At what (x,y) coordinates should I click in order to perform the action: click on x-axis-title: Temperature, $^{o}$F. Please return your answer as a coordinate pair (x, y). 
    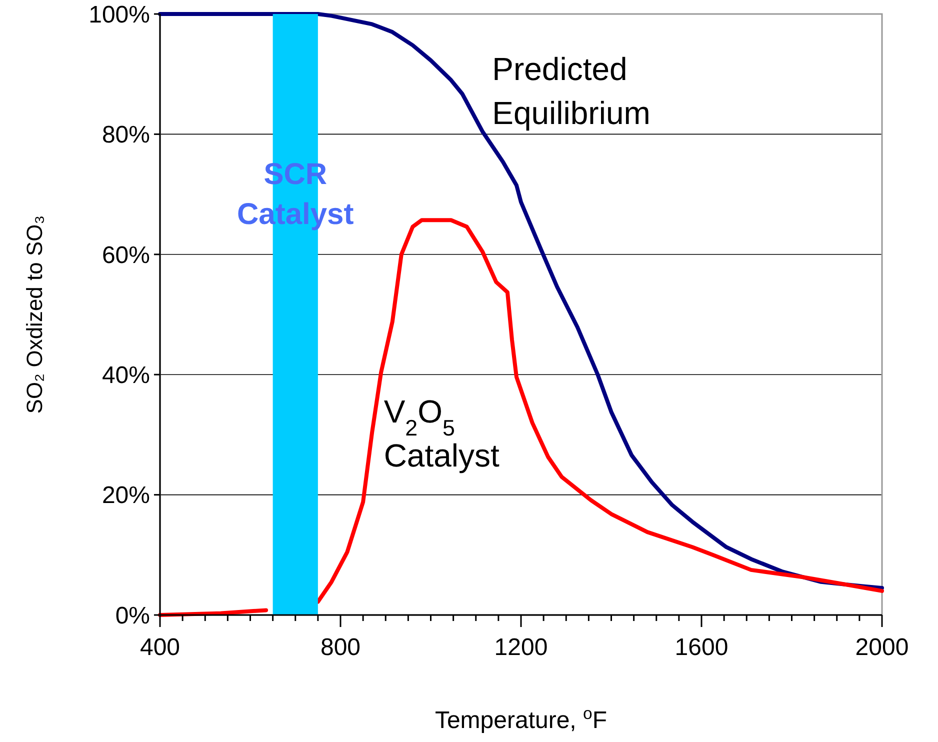
    Looking at the image, I should click on (521, 719).